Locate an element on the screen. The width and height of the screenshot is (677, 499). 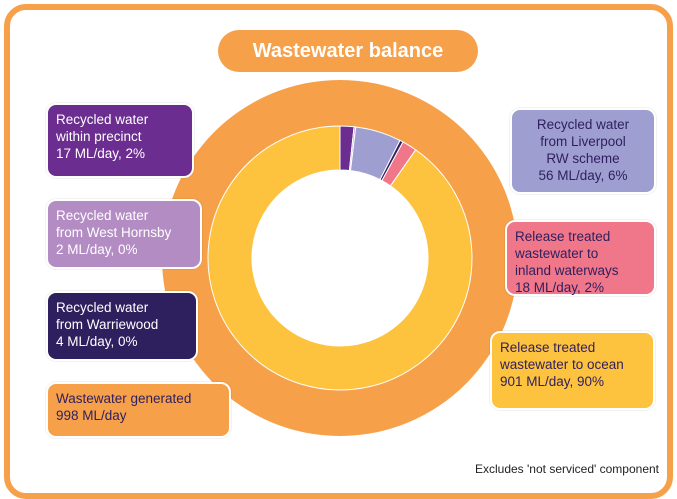
value-label: 18 ML/day, 2% is located at coordinates (560, 287).